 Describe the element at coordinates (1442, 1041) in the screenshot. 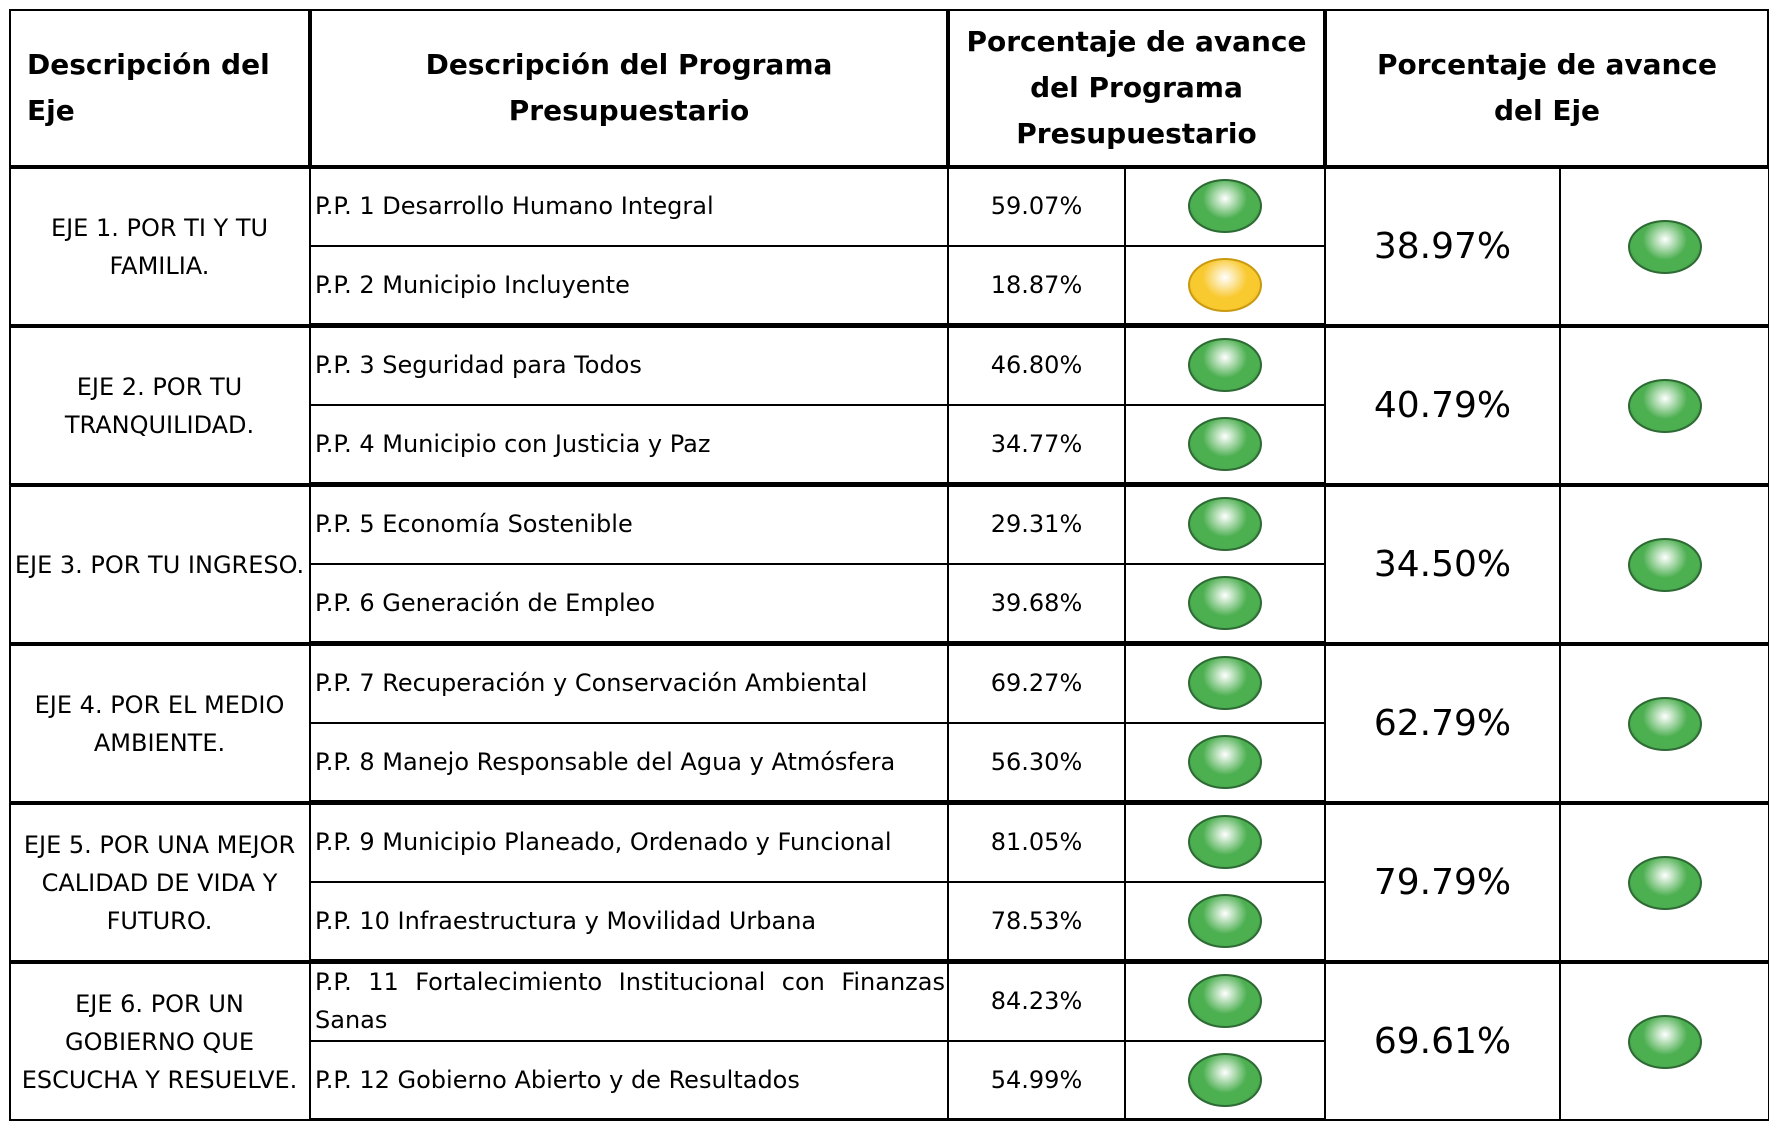

I see `eje-avance: 69.61%` at that location.